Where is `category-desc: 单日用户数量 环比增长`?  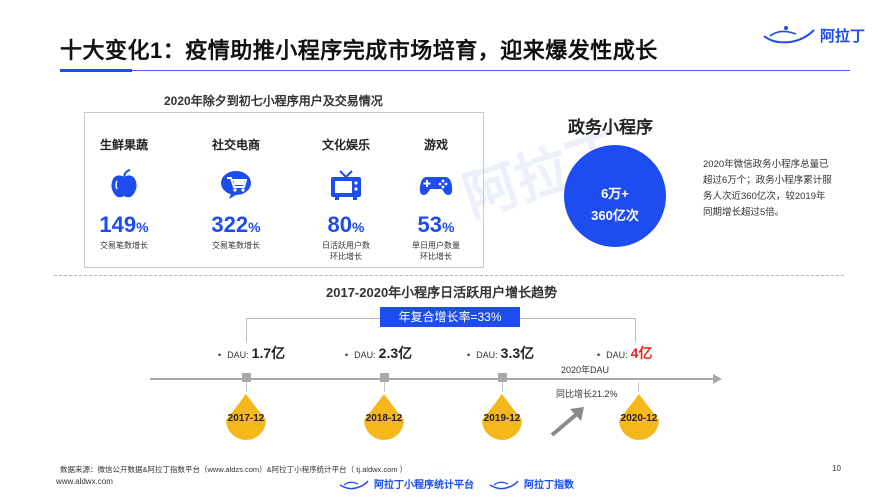
category-desc: 单日用户数量 环比增长 is located at coordinates (436, 251).